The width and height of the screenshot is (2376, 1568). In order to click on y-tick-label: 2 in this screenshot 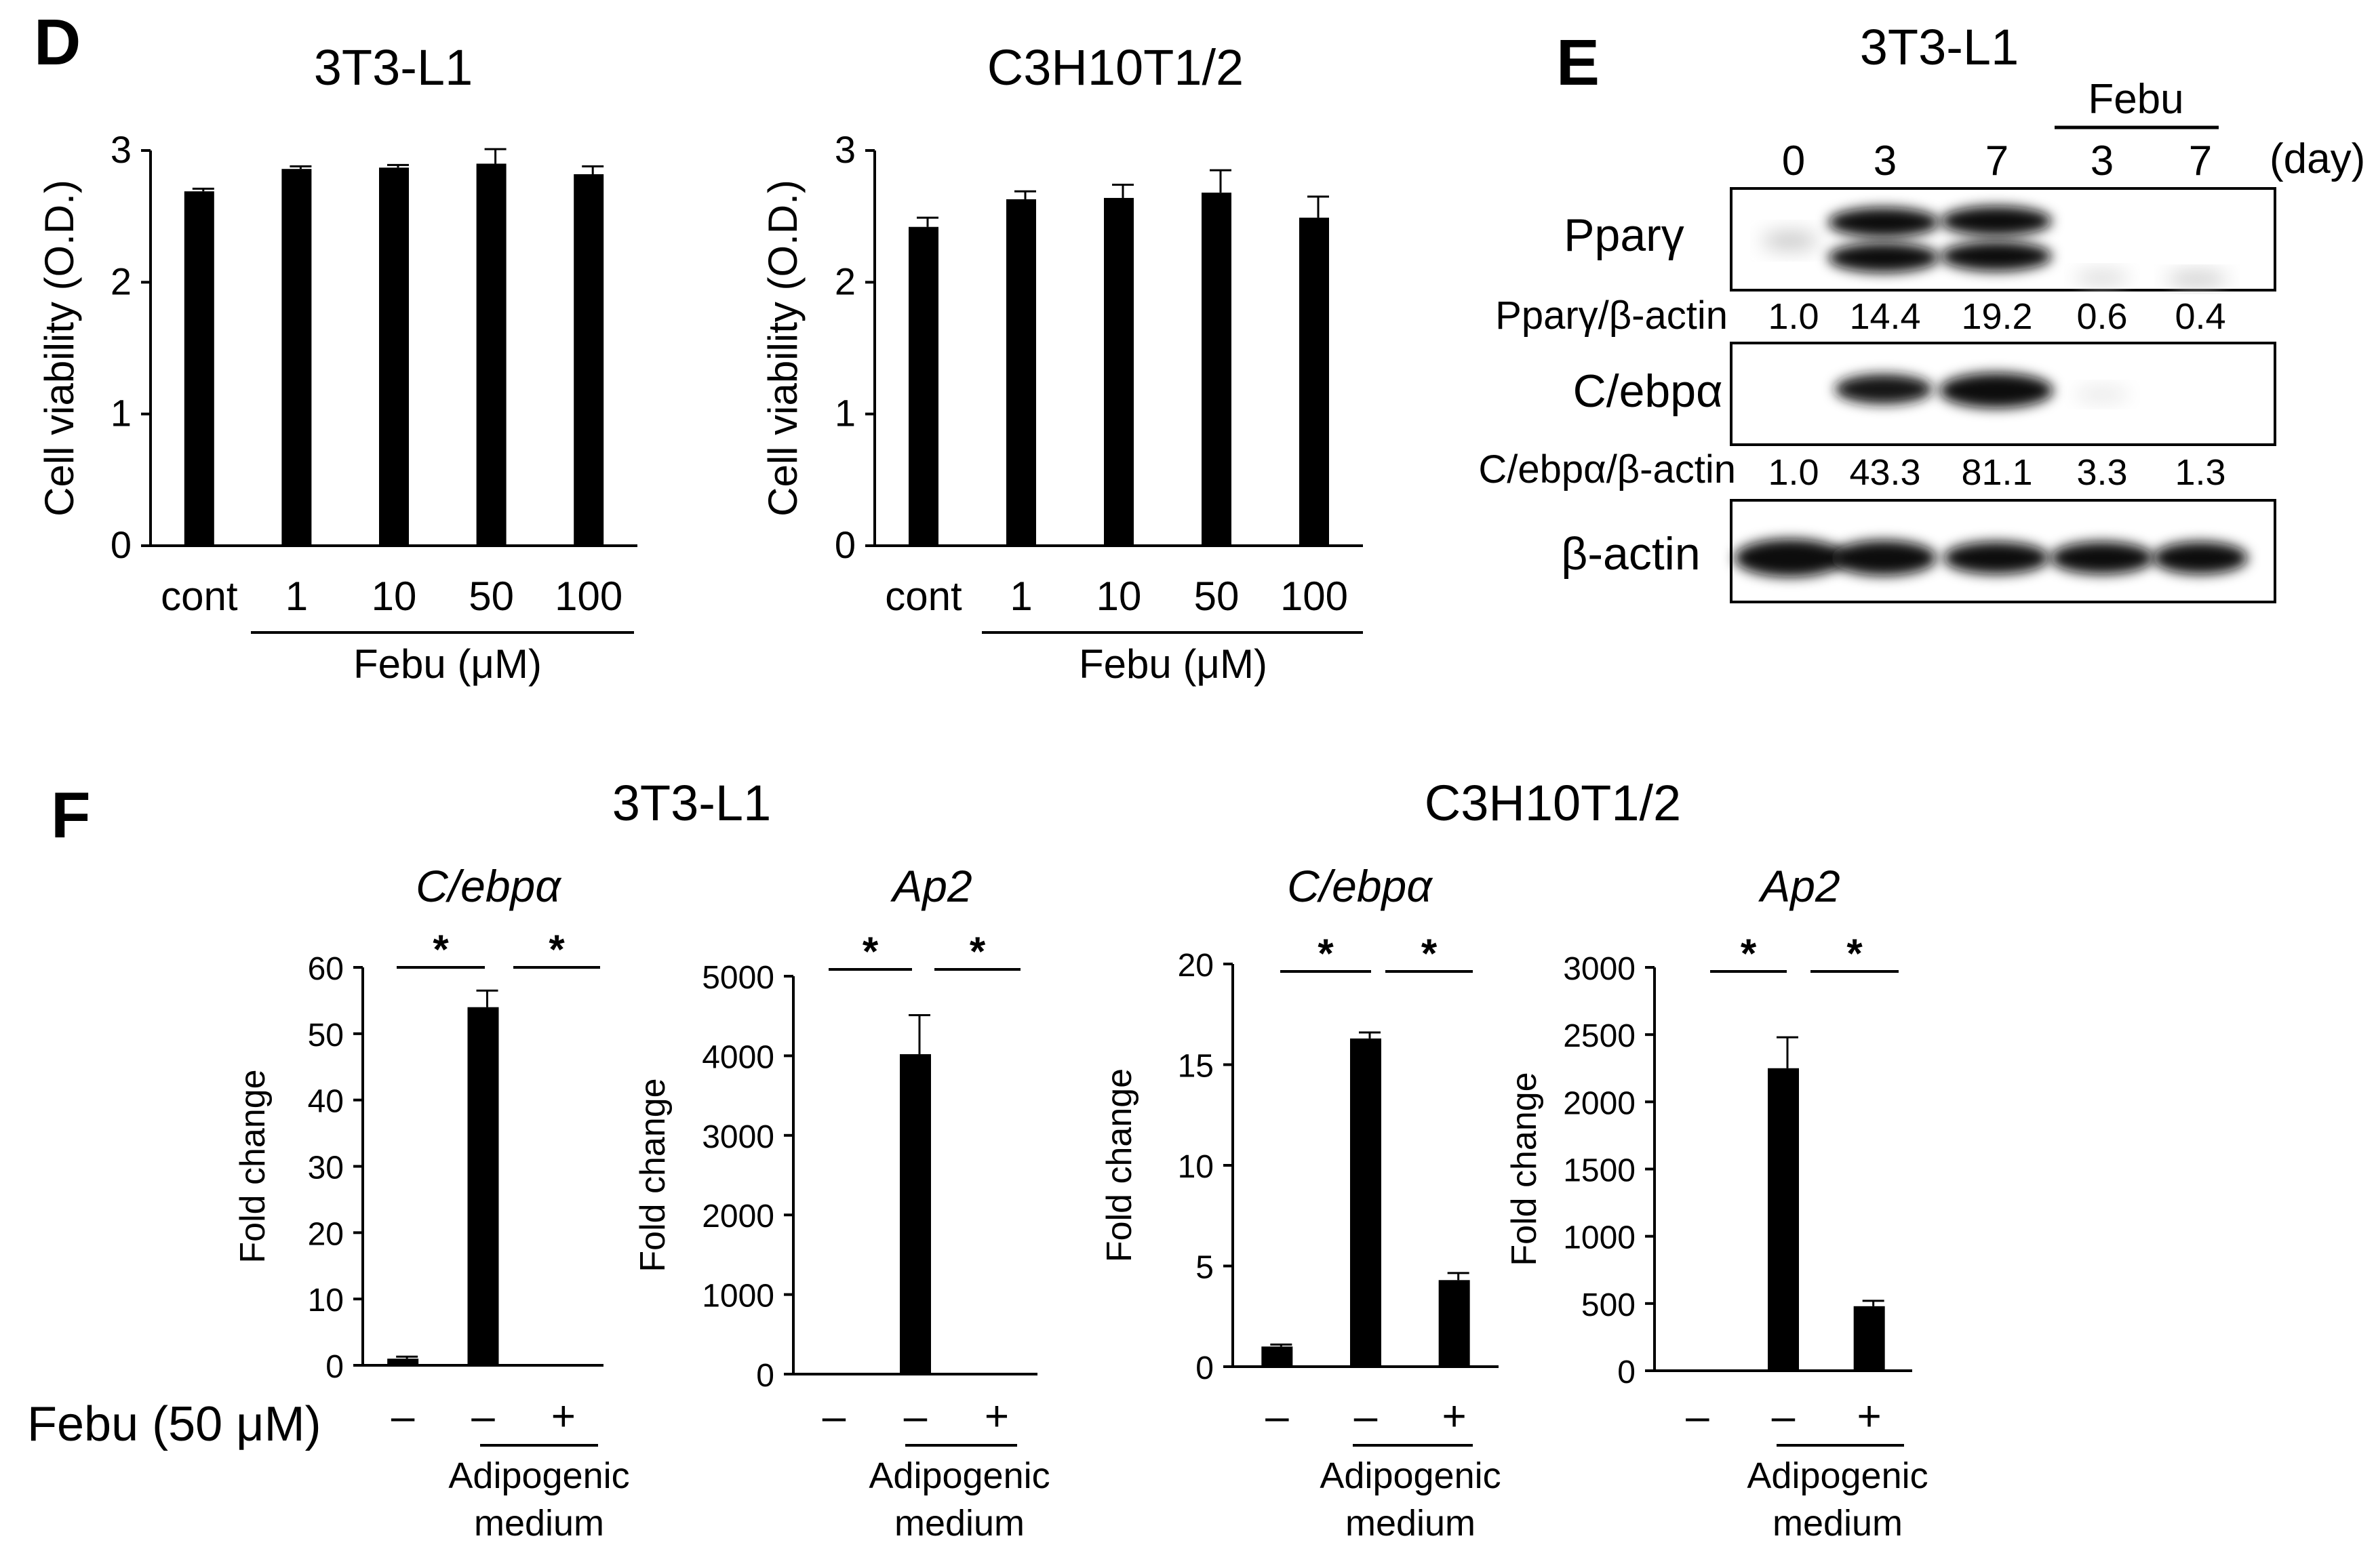, I will do `click(122, 281)`.